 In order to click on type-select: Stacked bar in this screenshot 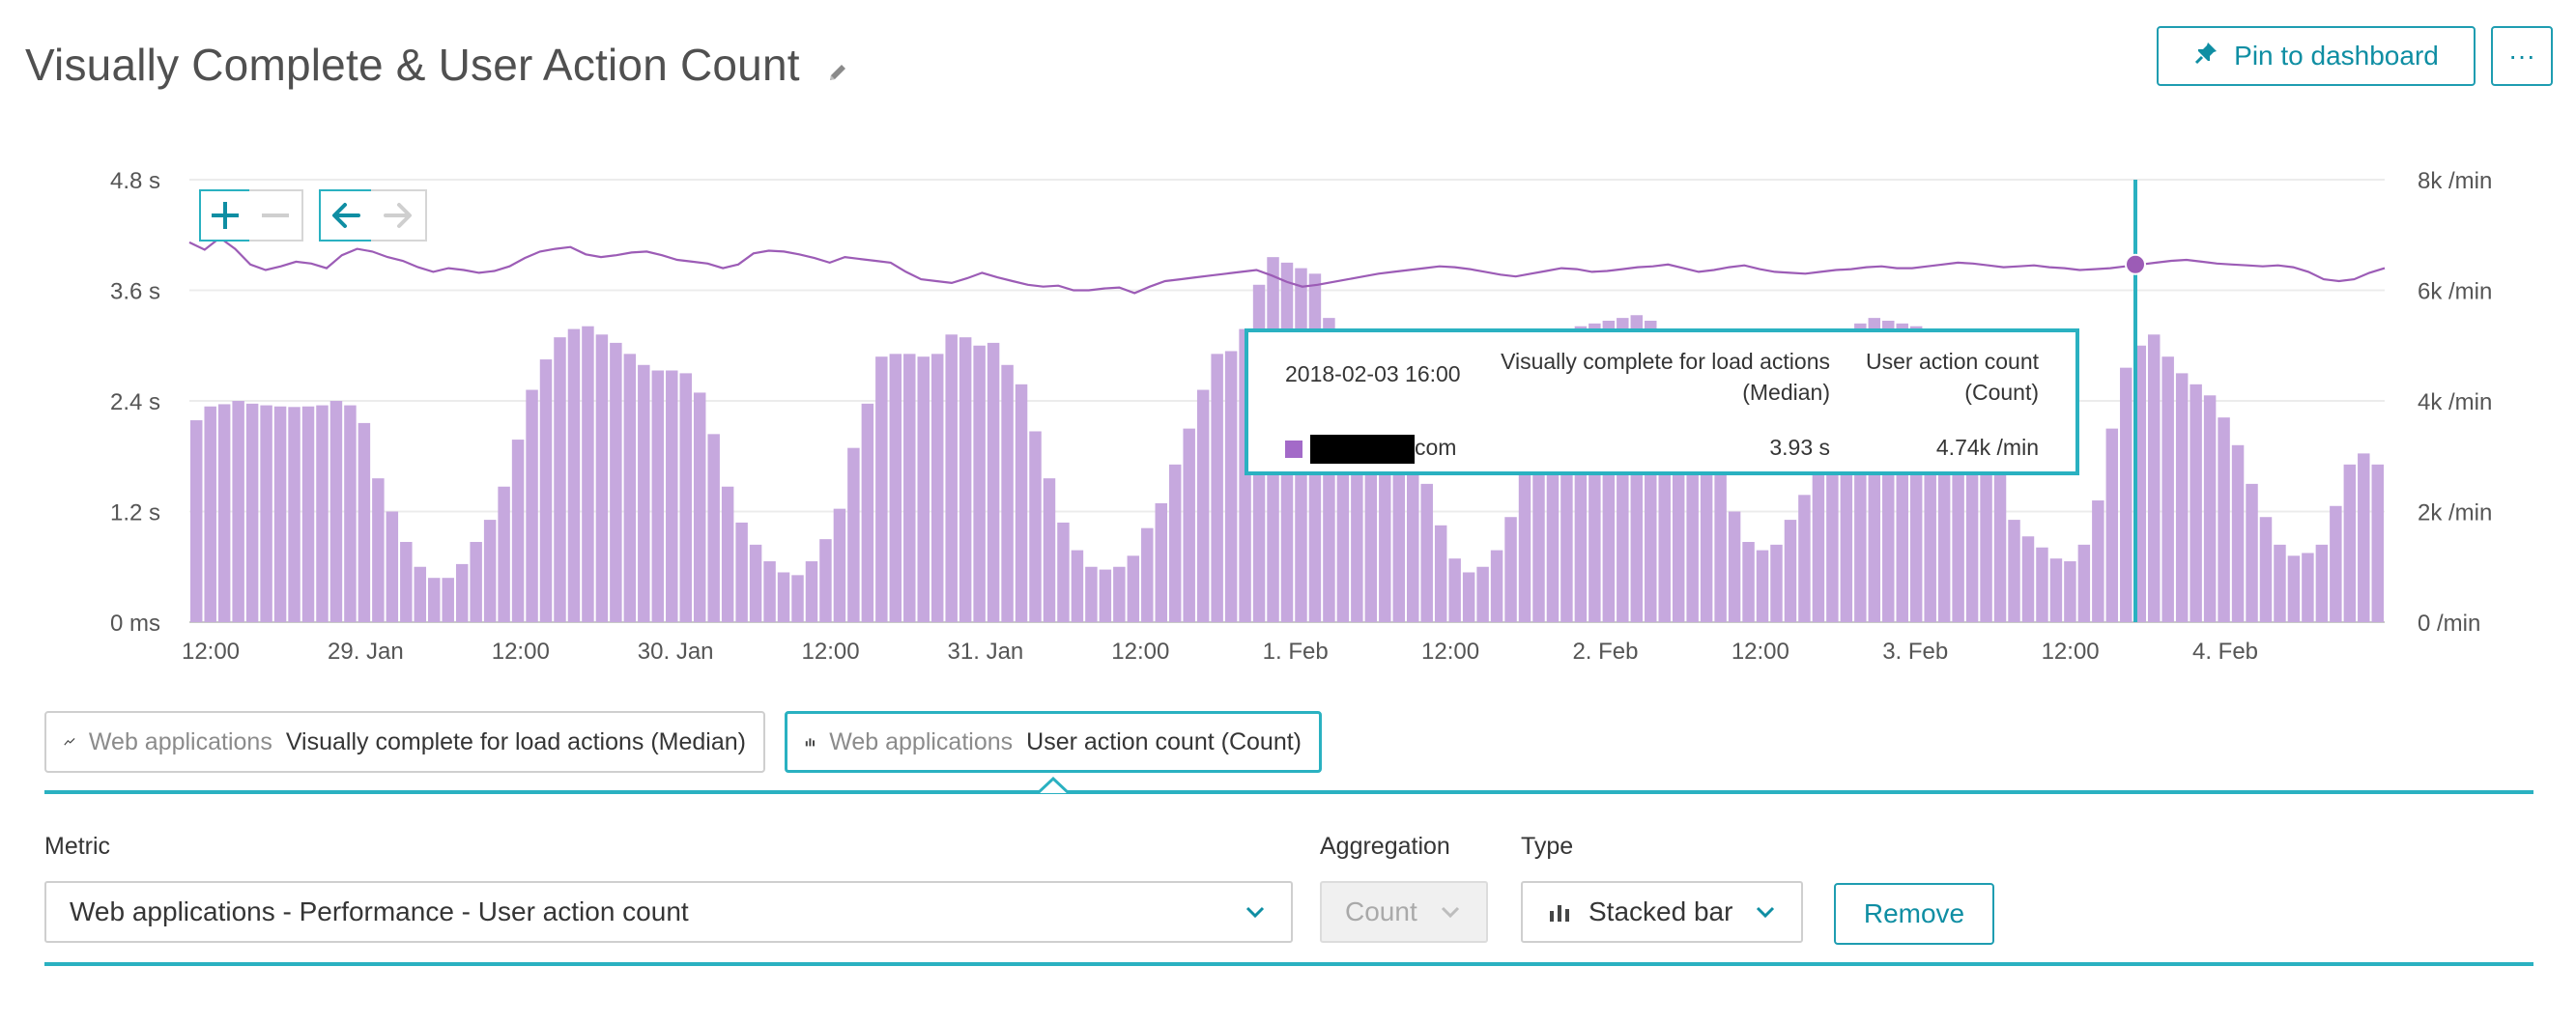, I will do `click(1662, 912)`.